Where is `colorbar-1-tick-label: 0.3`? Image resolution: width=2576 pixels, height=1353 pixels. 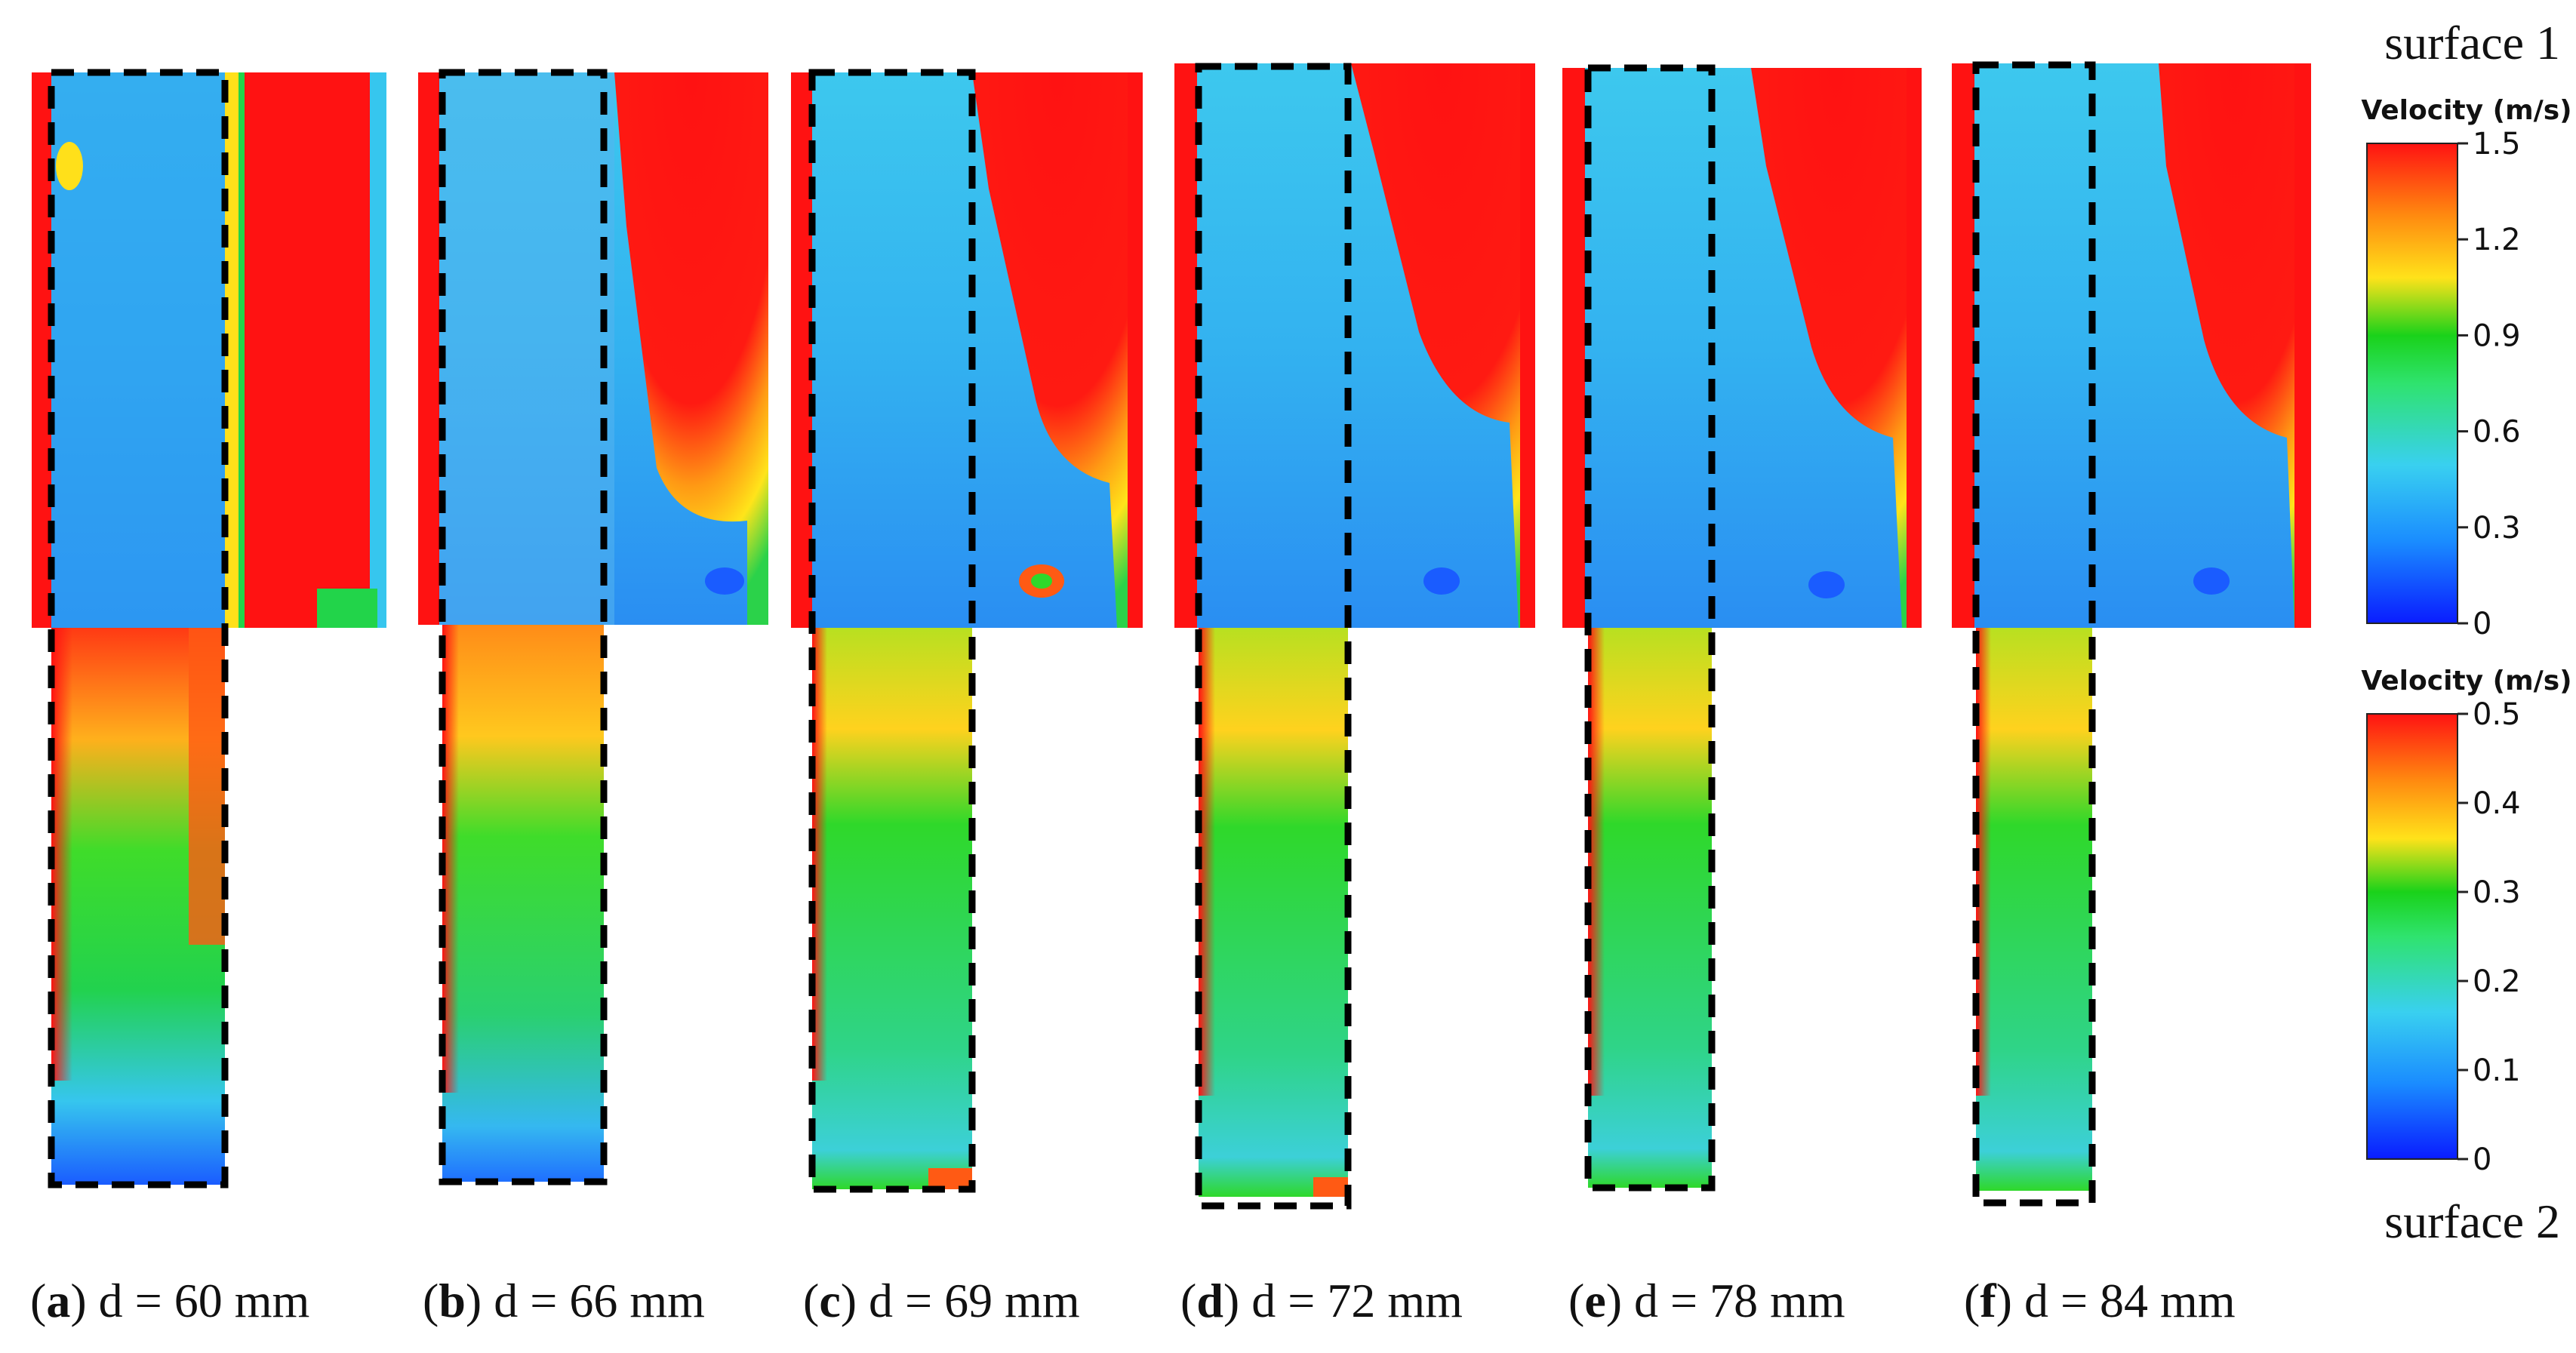
colorbar-1-tick-label: 0.3 is located at coordinates (2497, 528).